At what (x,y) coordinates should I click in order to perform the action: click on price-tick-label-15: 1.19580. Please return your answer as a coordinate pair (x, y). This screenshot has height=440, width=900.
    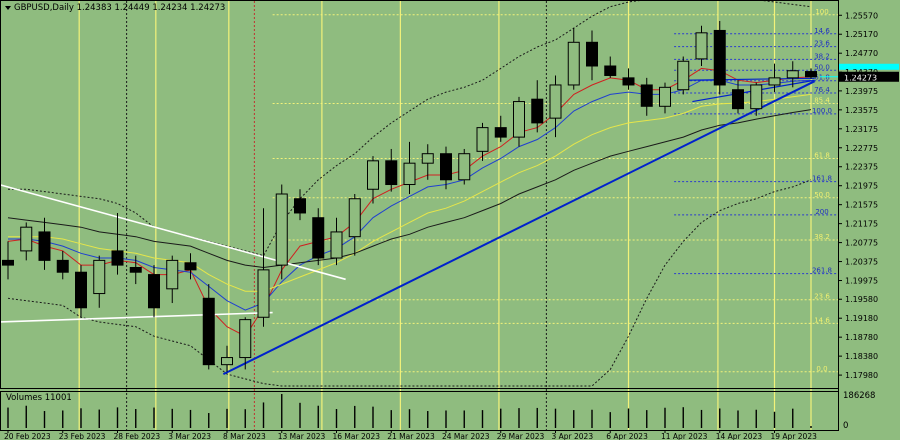
    Looking at the image, I should click on (861, 299).